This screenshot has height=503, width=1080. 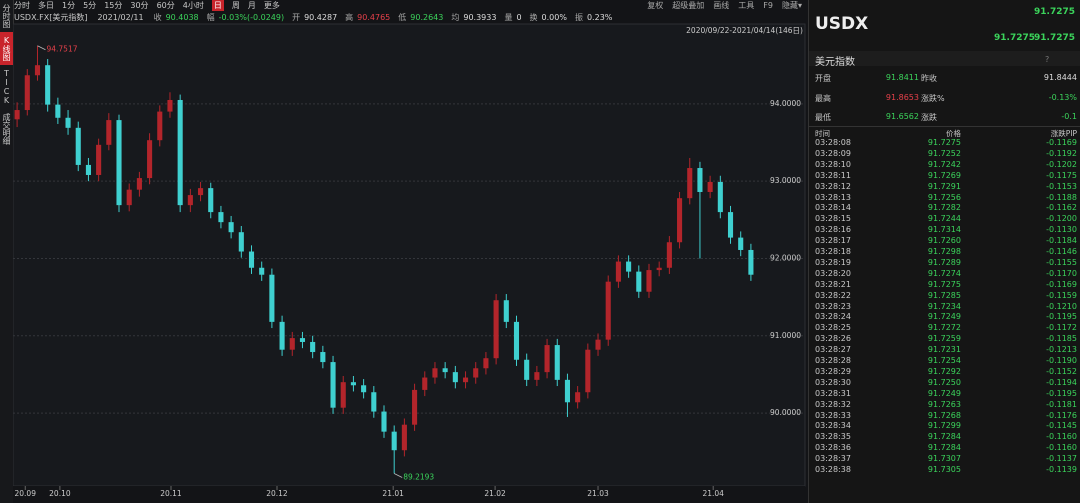 I want to click on info-label: 高, so click(x=349, y=17).